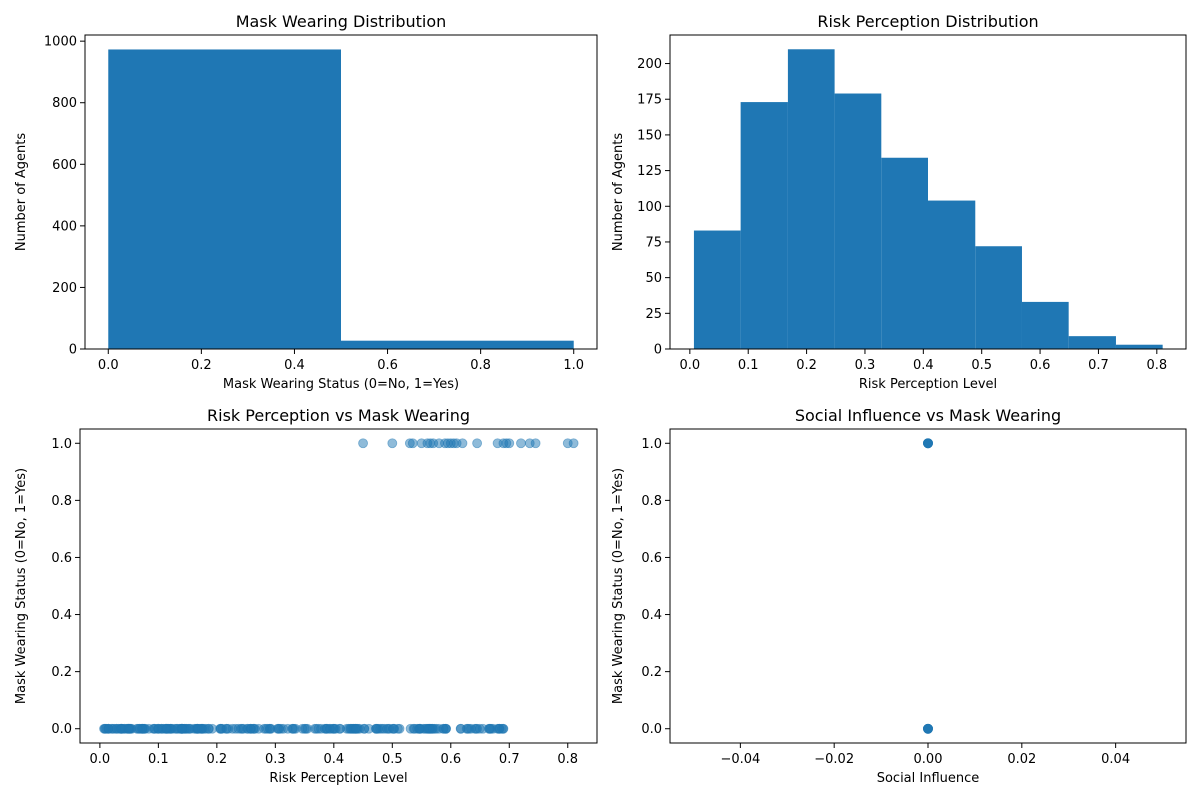 The image size is (1200, 800). Describe the element at coordinates (338, 415) in the screenshot. I see `chart-title: Risk Perception vs Mask Wearing` at that location.